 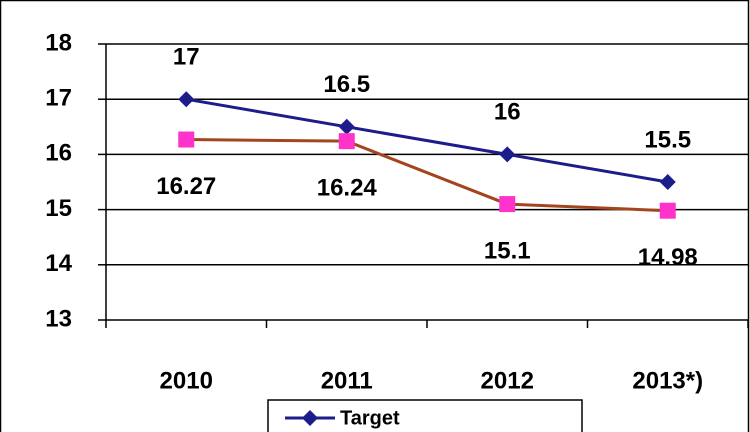 I want to click on y-tick-label: 18, so click(x=58, y=42).